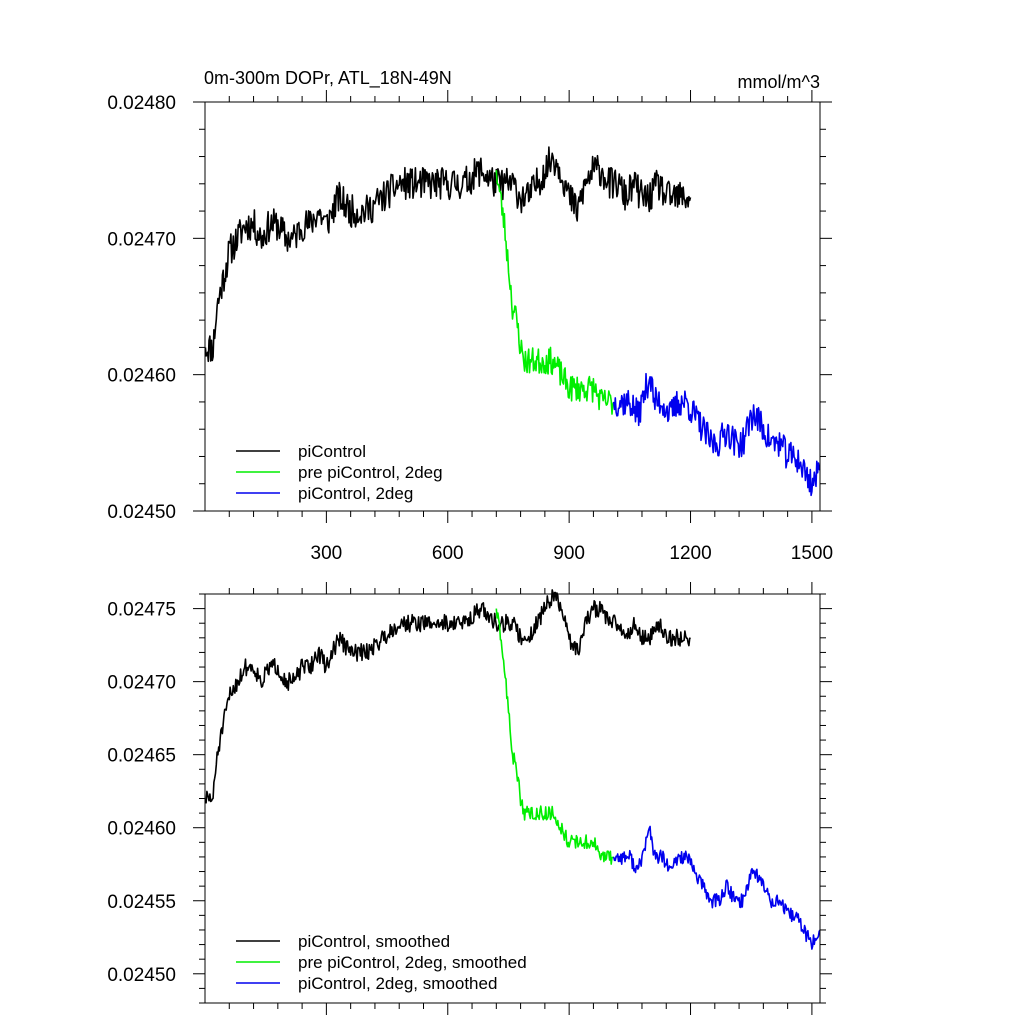 This screenshot has height=1024, width=1024. I want to click on y-tick-label: 0.02465, so click(141, 756).